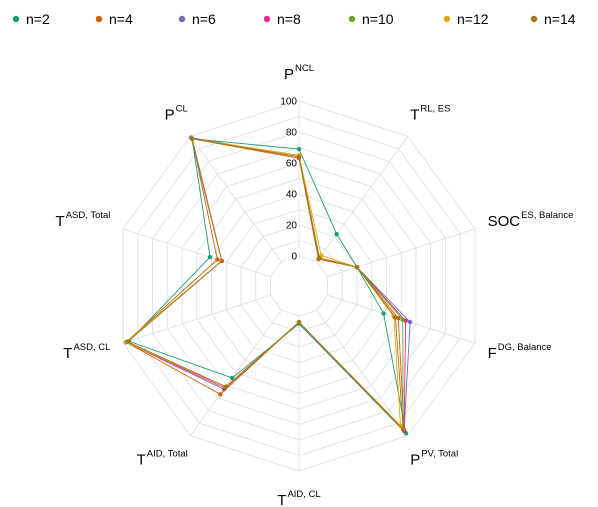 The width and height of the screenshot is (598, 507). I want to click on axis-label-superscript: ASD, CL, so click(91, 347).